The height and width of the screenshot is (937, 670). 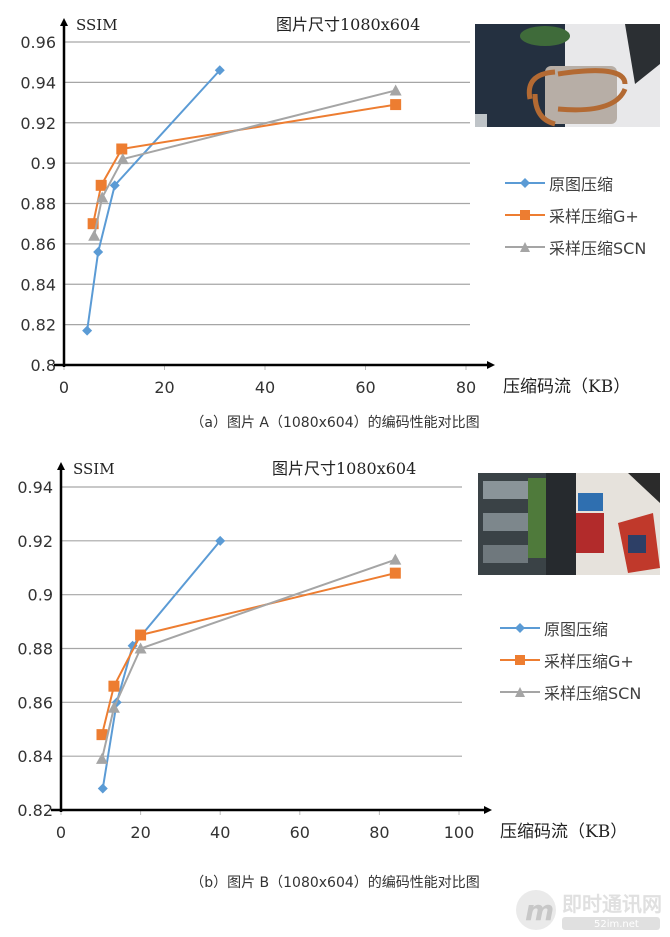 I want to click on watermark-logo: m 即时通讯网 52im.net, so click(x=589, y=910).